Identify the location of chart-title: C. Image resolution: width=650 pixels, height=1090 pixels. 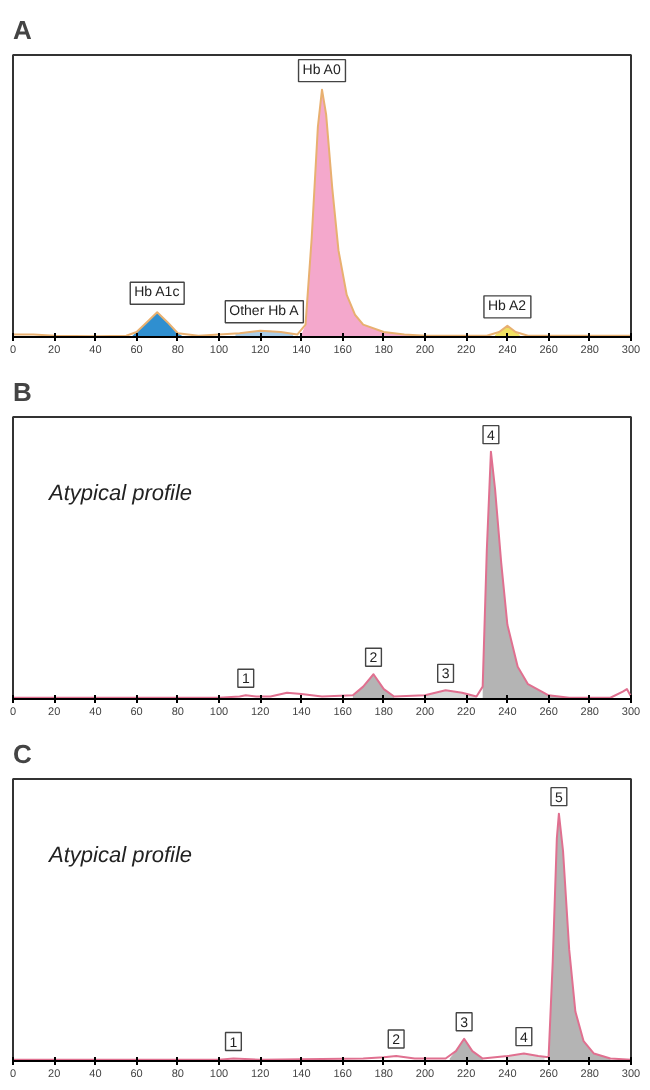
(23, 754).